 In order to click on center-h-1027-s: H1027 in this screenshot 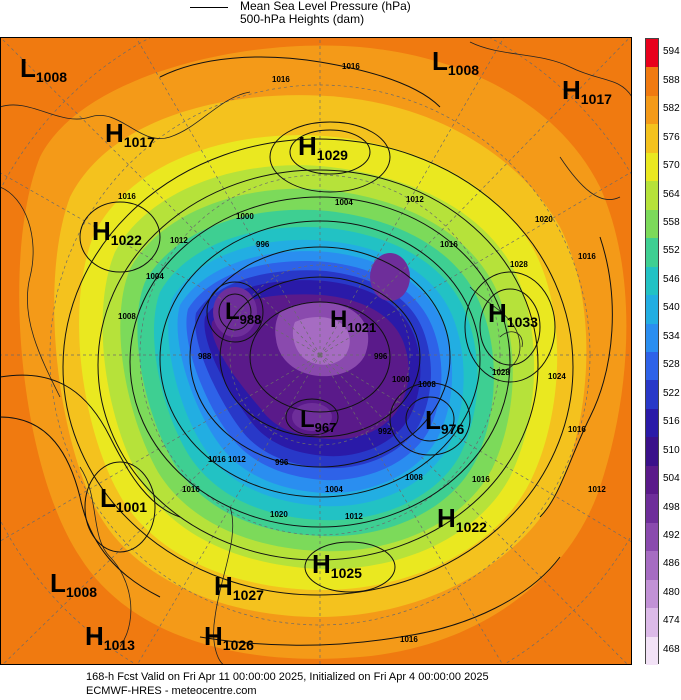, I will do `click(239, 587)`.